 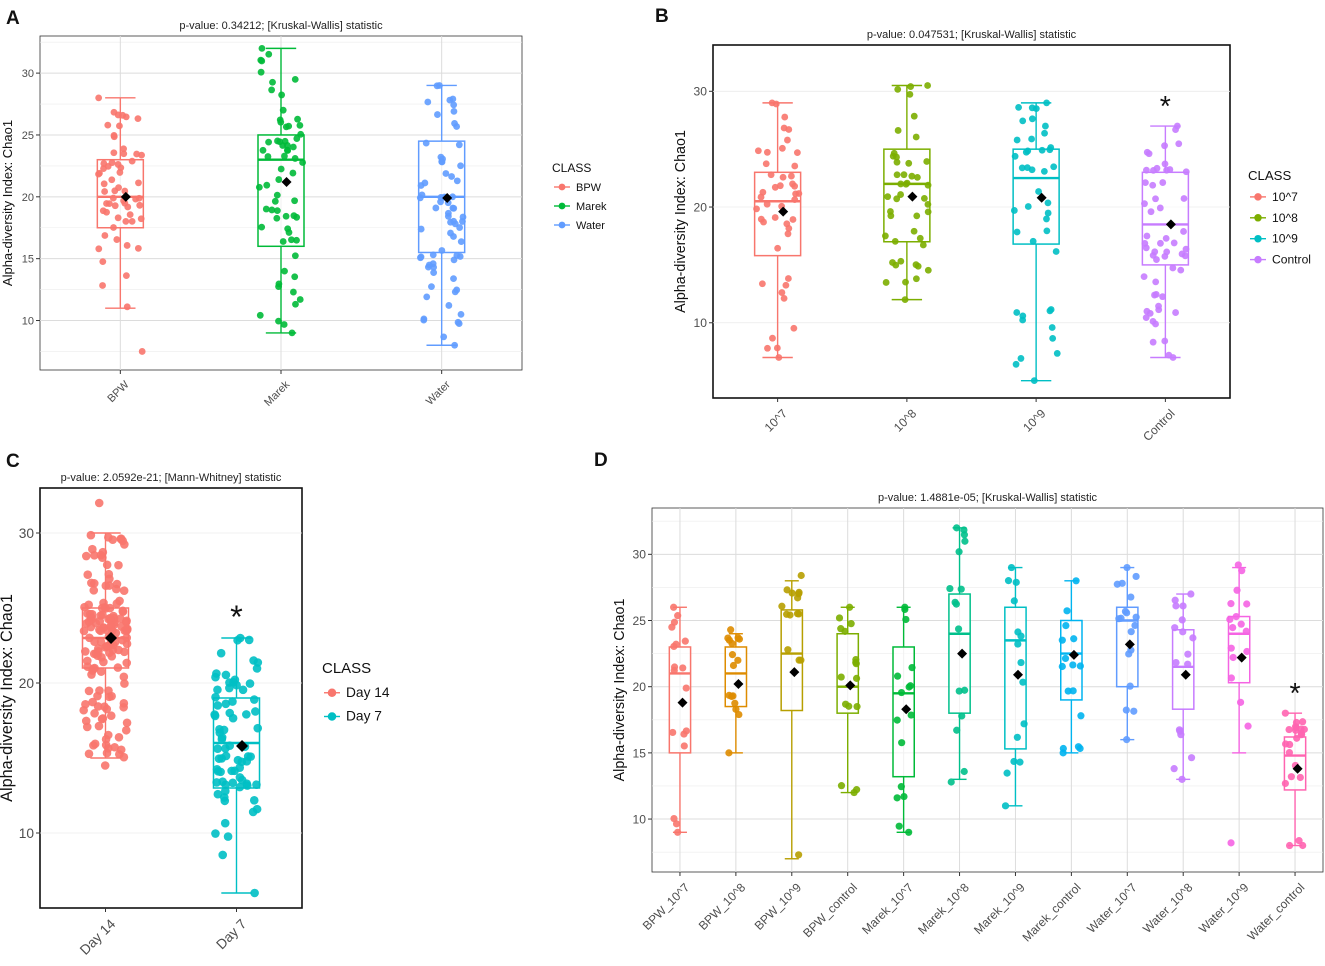 I want to click on legend-entry: Day 7, so click(x=364, y=716).